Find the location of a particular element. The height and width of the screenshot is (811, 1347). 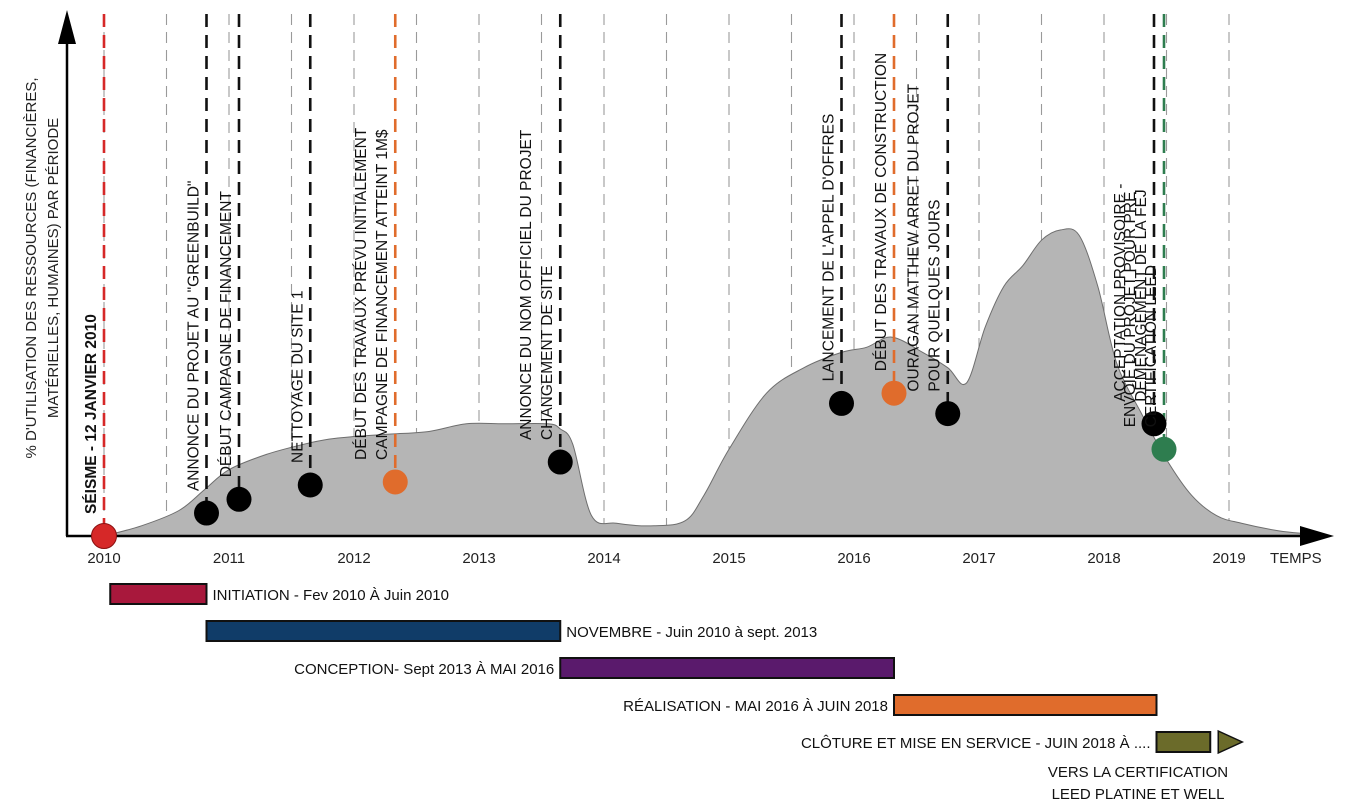

x-tick-label: 2012 is located at coordinates (353, 558).